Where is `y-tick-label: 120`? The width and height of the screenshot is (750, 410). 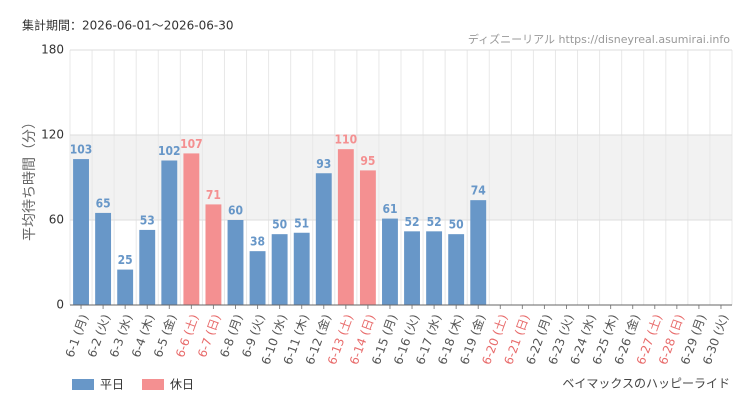
y-tick-label: 120 is located at coordinates (52, 135).